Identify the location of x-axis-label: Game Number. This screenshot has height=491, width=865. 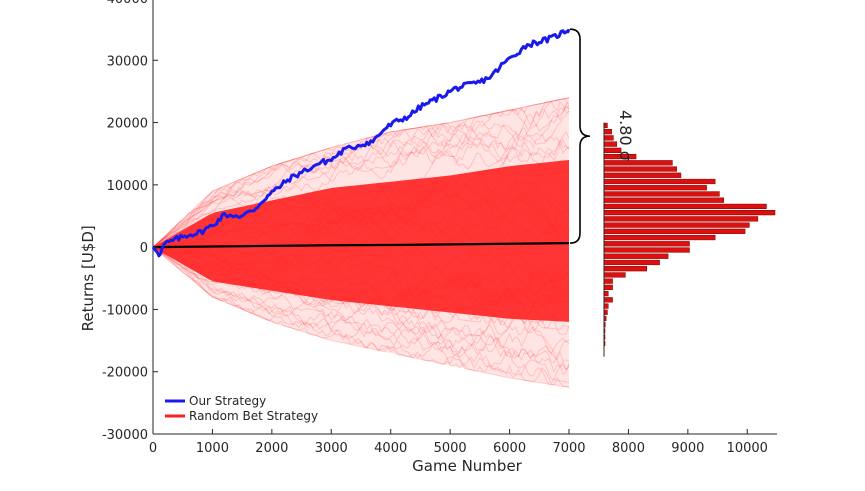
(467, 466).